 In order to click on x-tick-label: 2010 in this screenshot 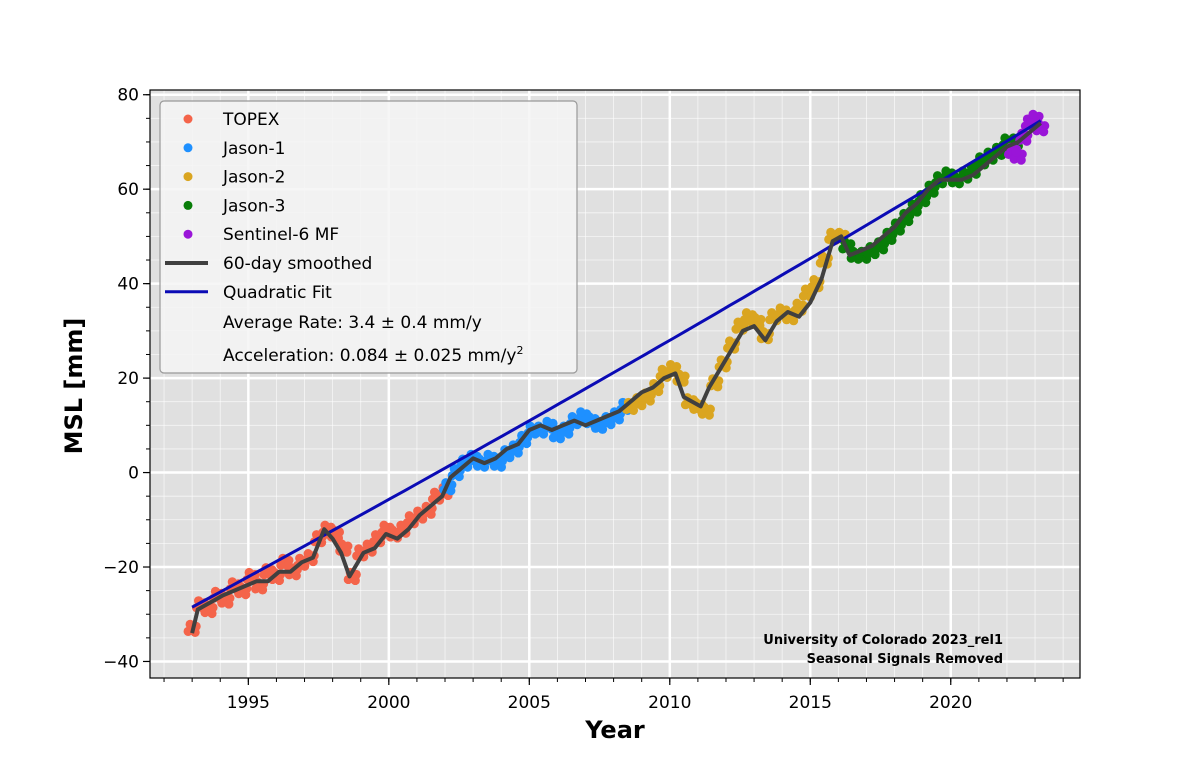, I will do `click(669, 703)`.